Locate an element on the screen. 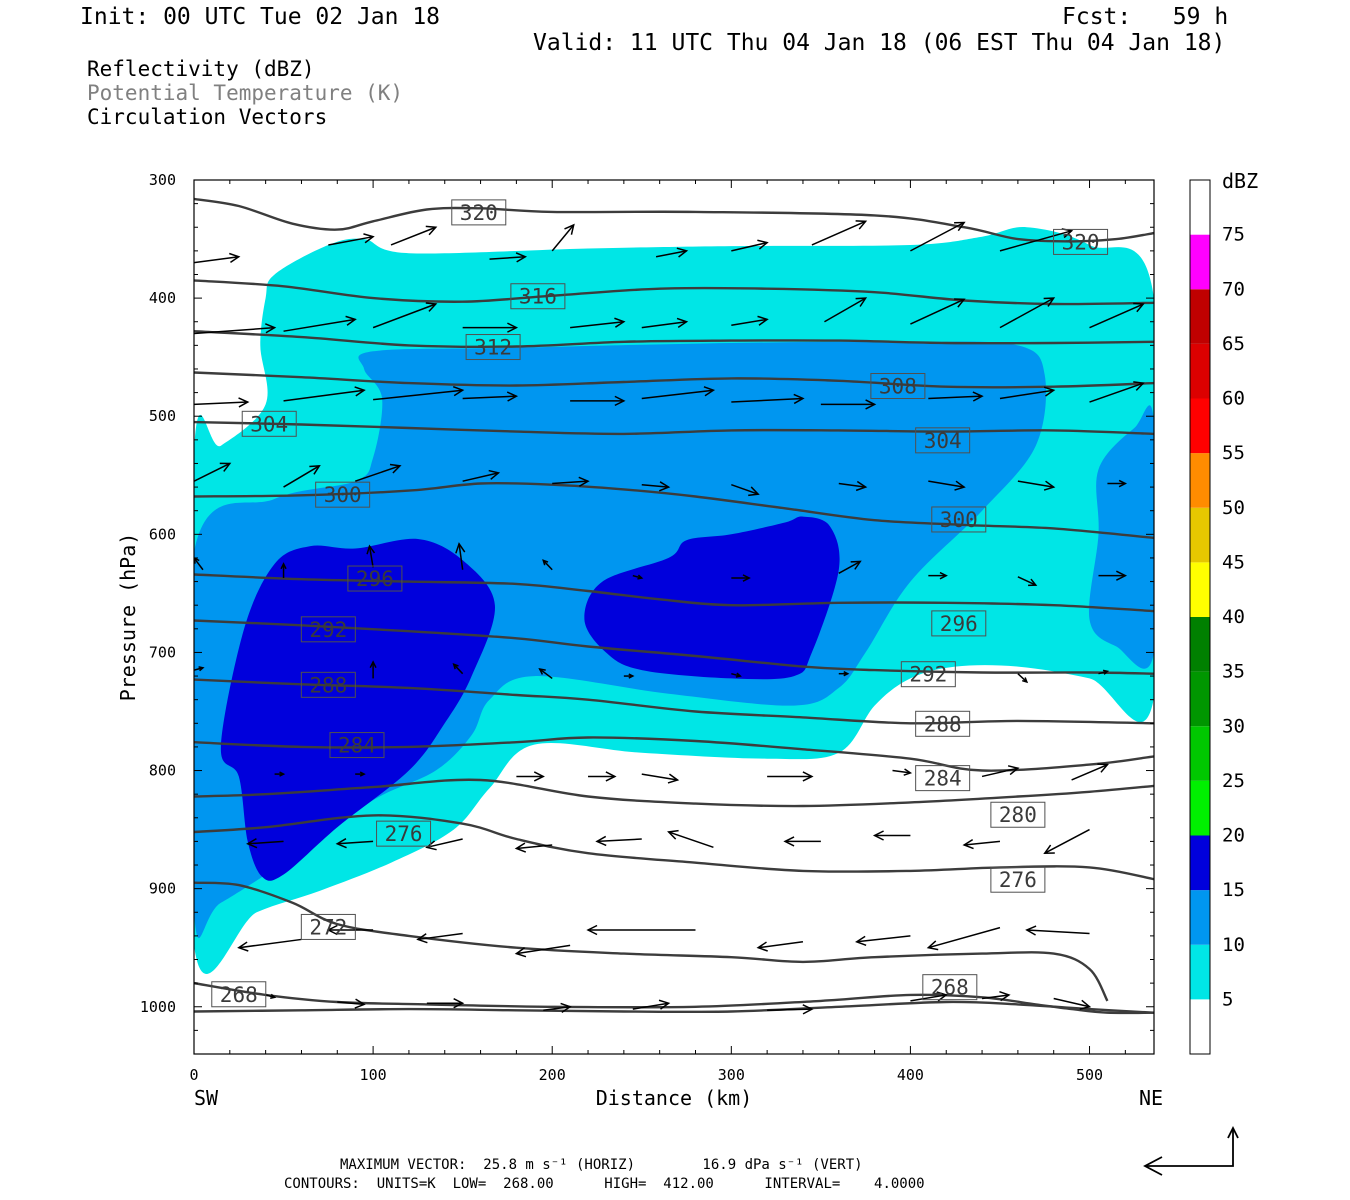 The width and height of the screenshot is (1350, 1200). vectors-title: Circulation Vectors is located at coordinates (207, 117).